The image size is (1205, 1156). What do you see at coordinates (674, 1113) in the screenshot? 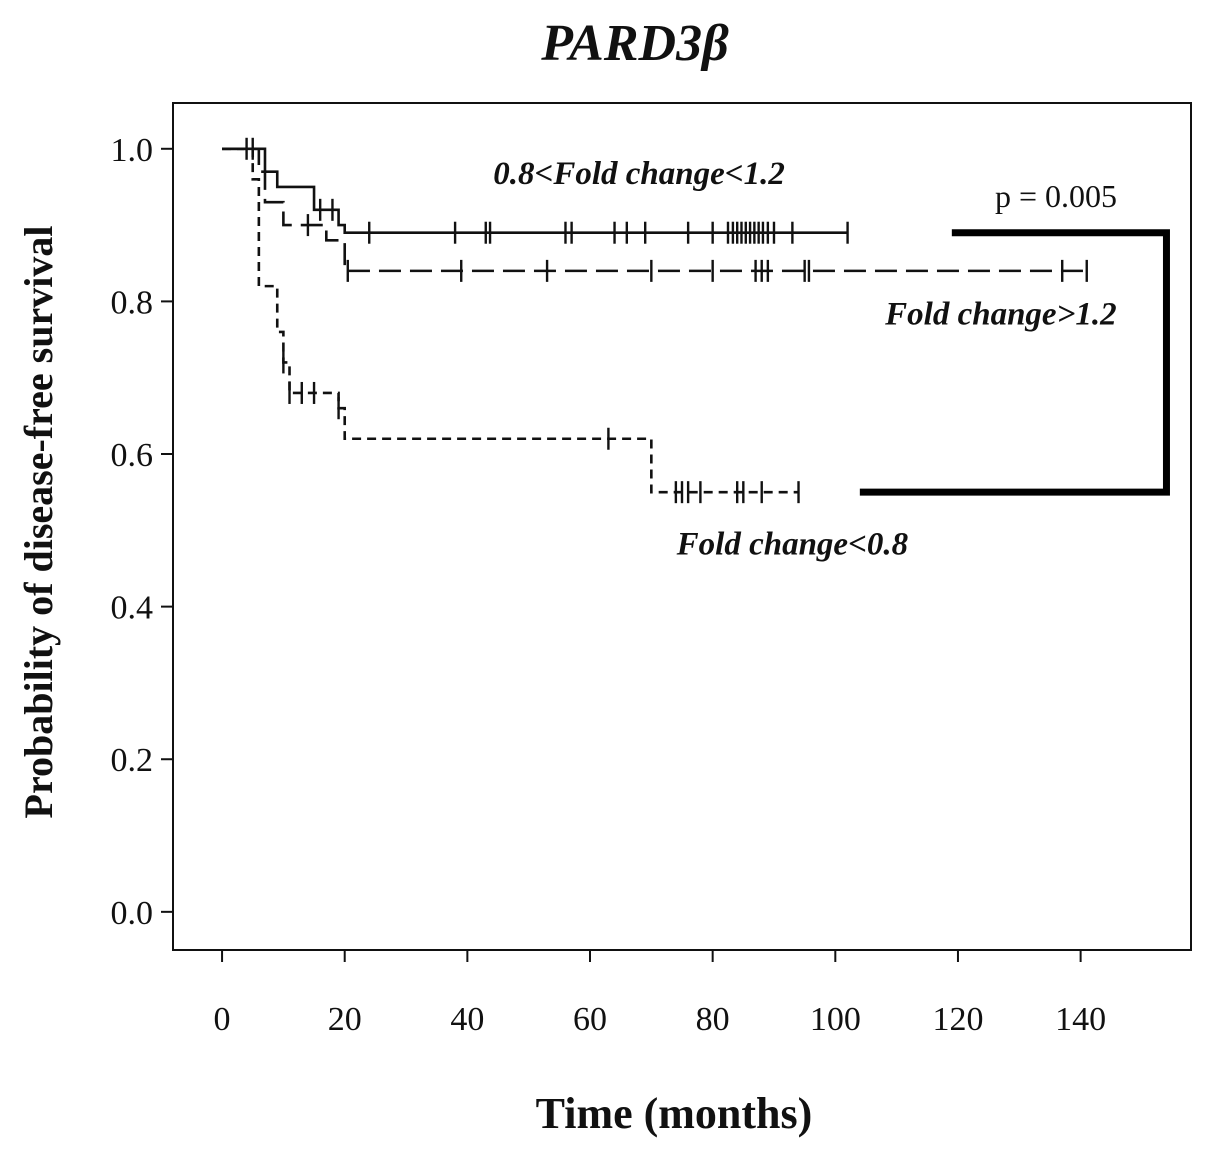
I see `x-axis-label: Time (months)` at bounding box center [674, 1113].